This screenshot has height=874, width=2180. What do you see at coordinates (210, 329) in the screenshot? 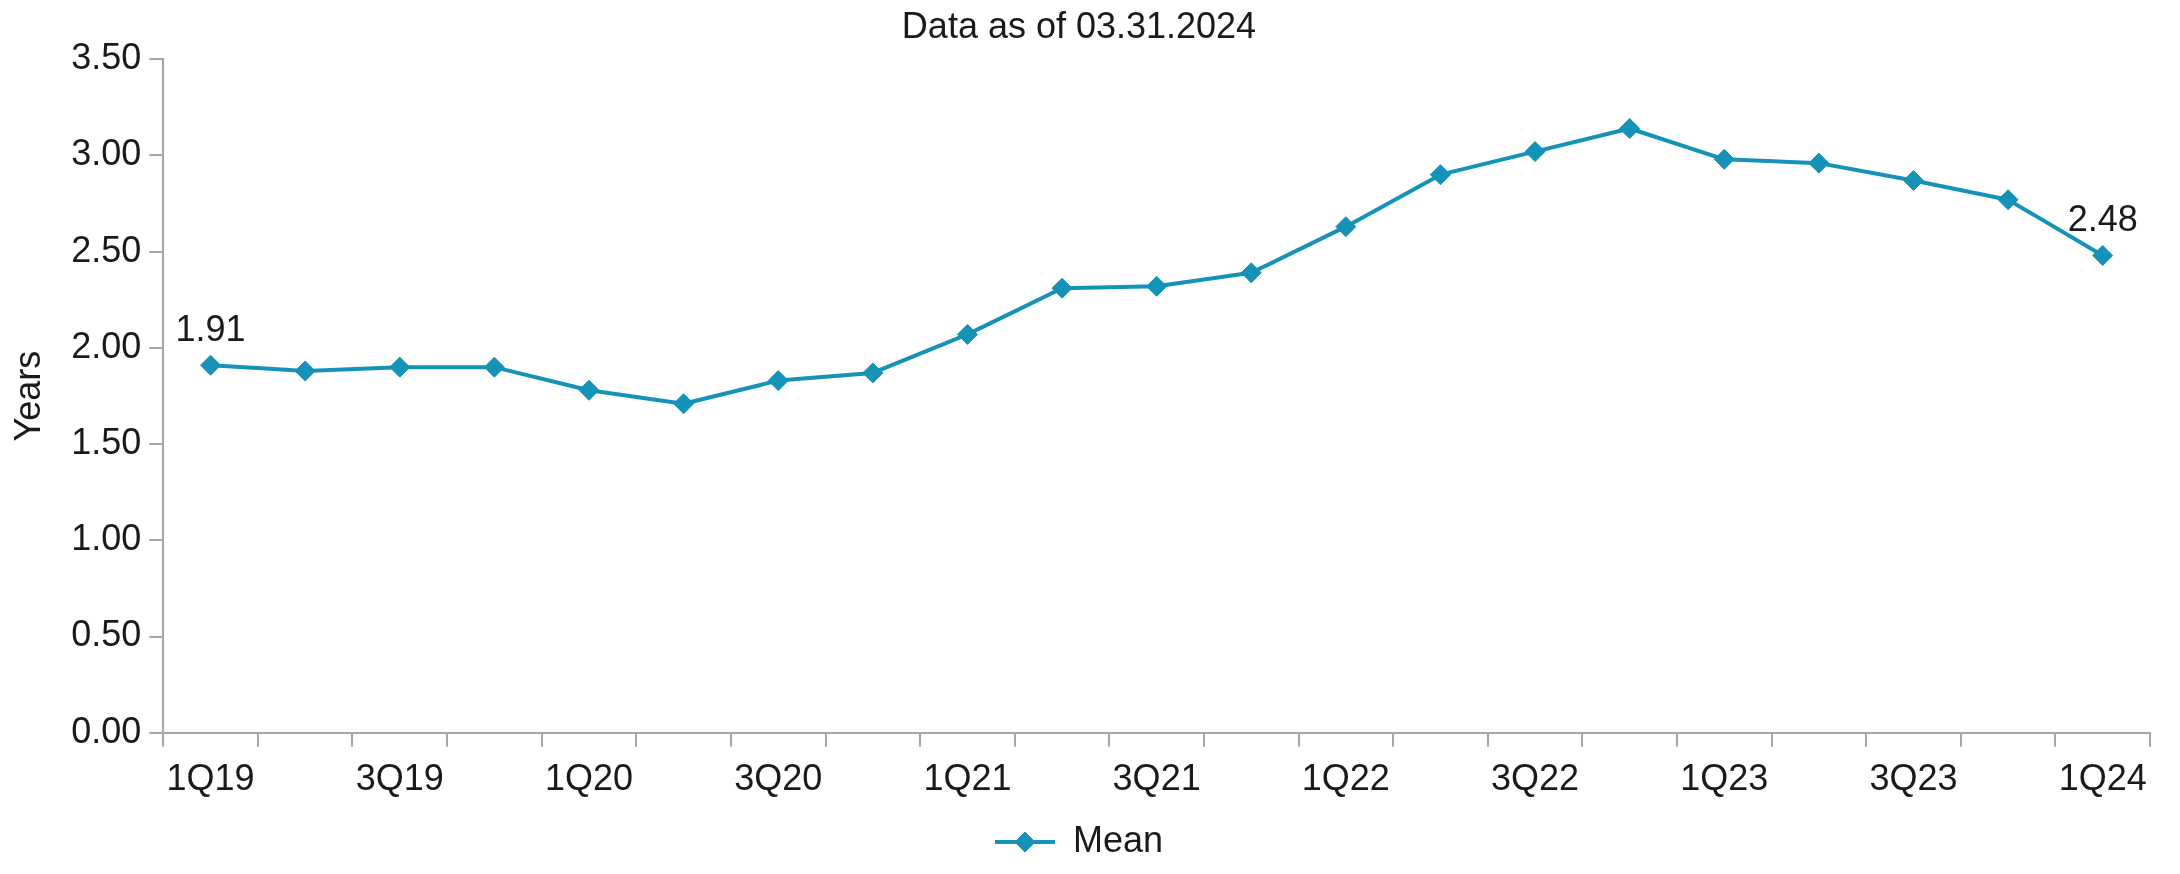
I see `data-label: 1.91` at bounding box center [210, 329].